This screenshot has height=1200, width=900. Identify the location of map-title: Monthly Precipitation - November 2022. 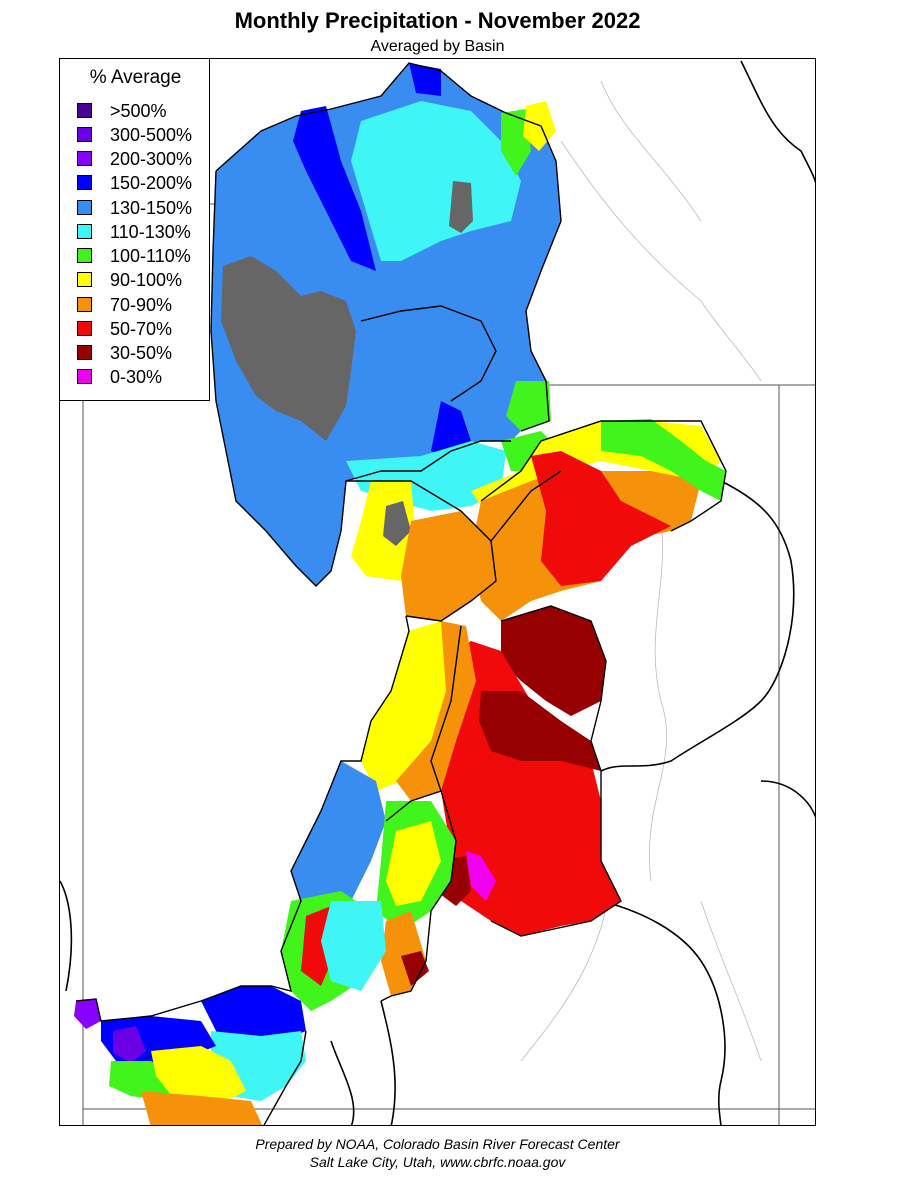
(437, 20).